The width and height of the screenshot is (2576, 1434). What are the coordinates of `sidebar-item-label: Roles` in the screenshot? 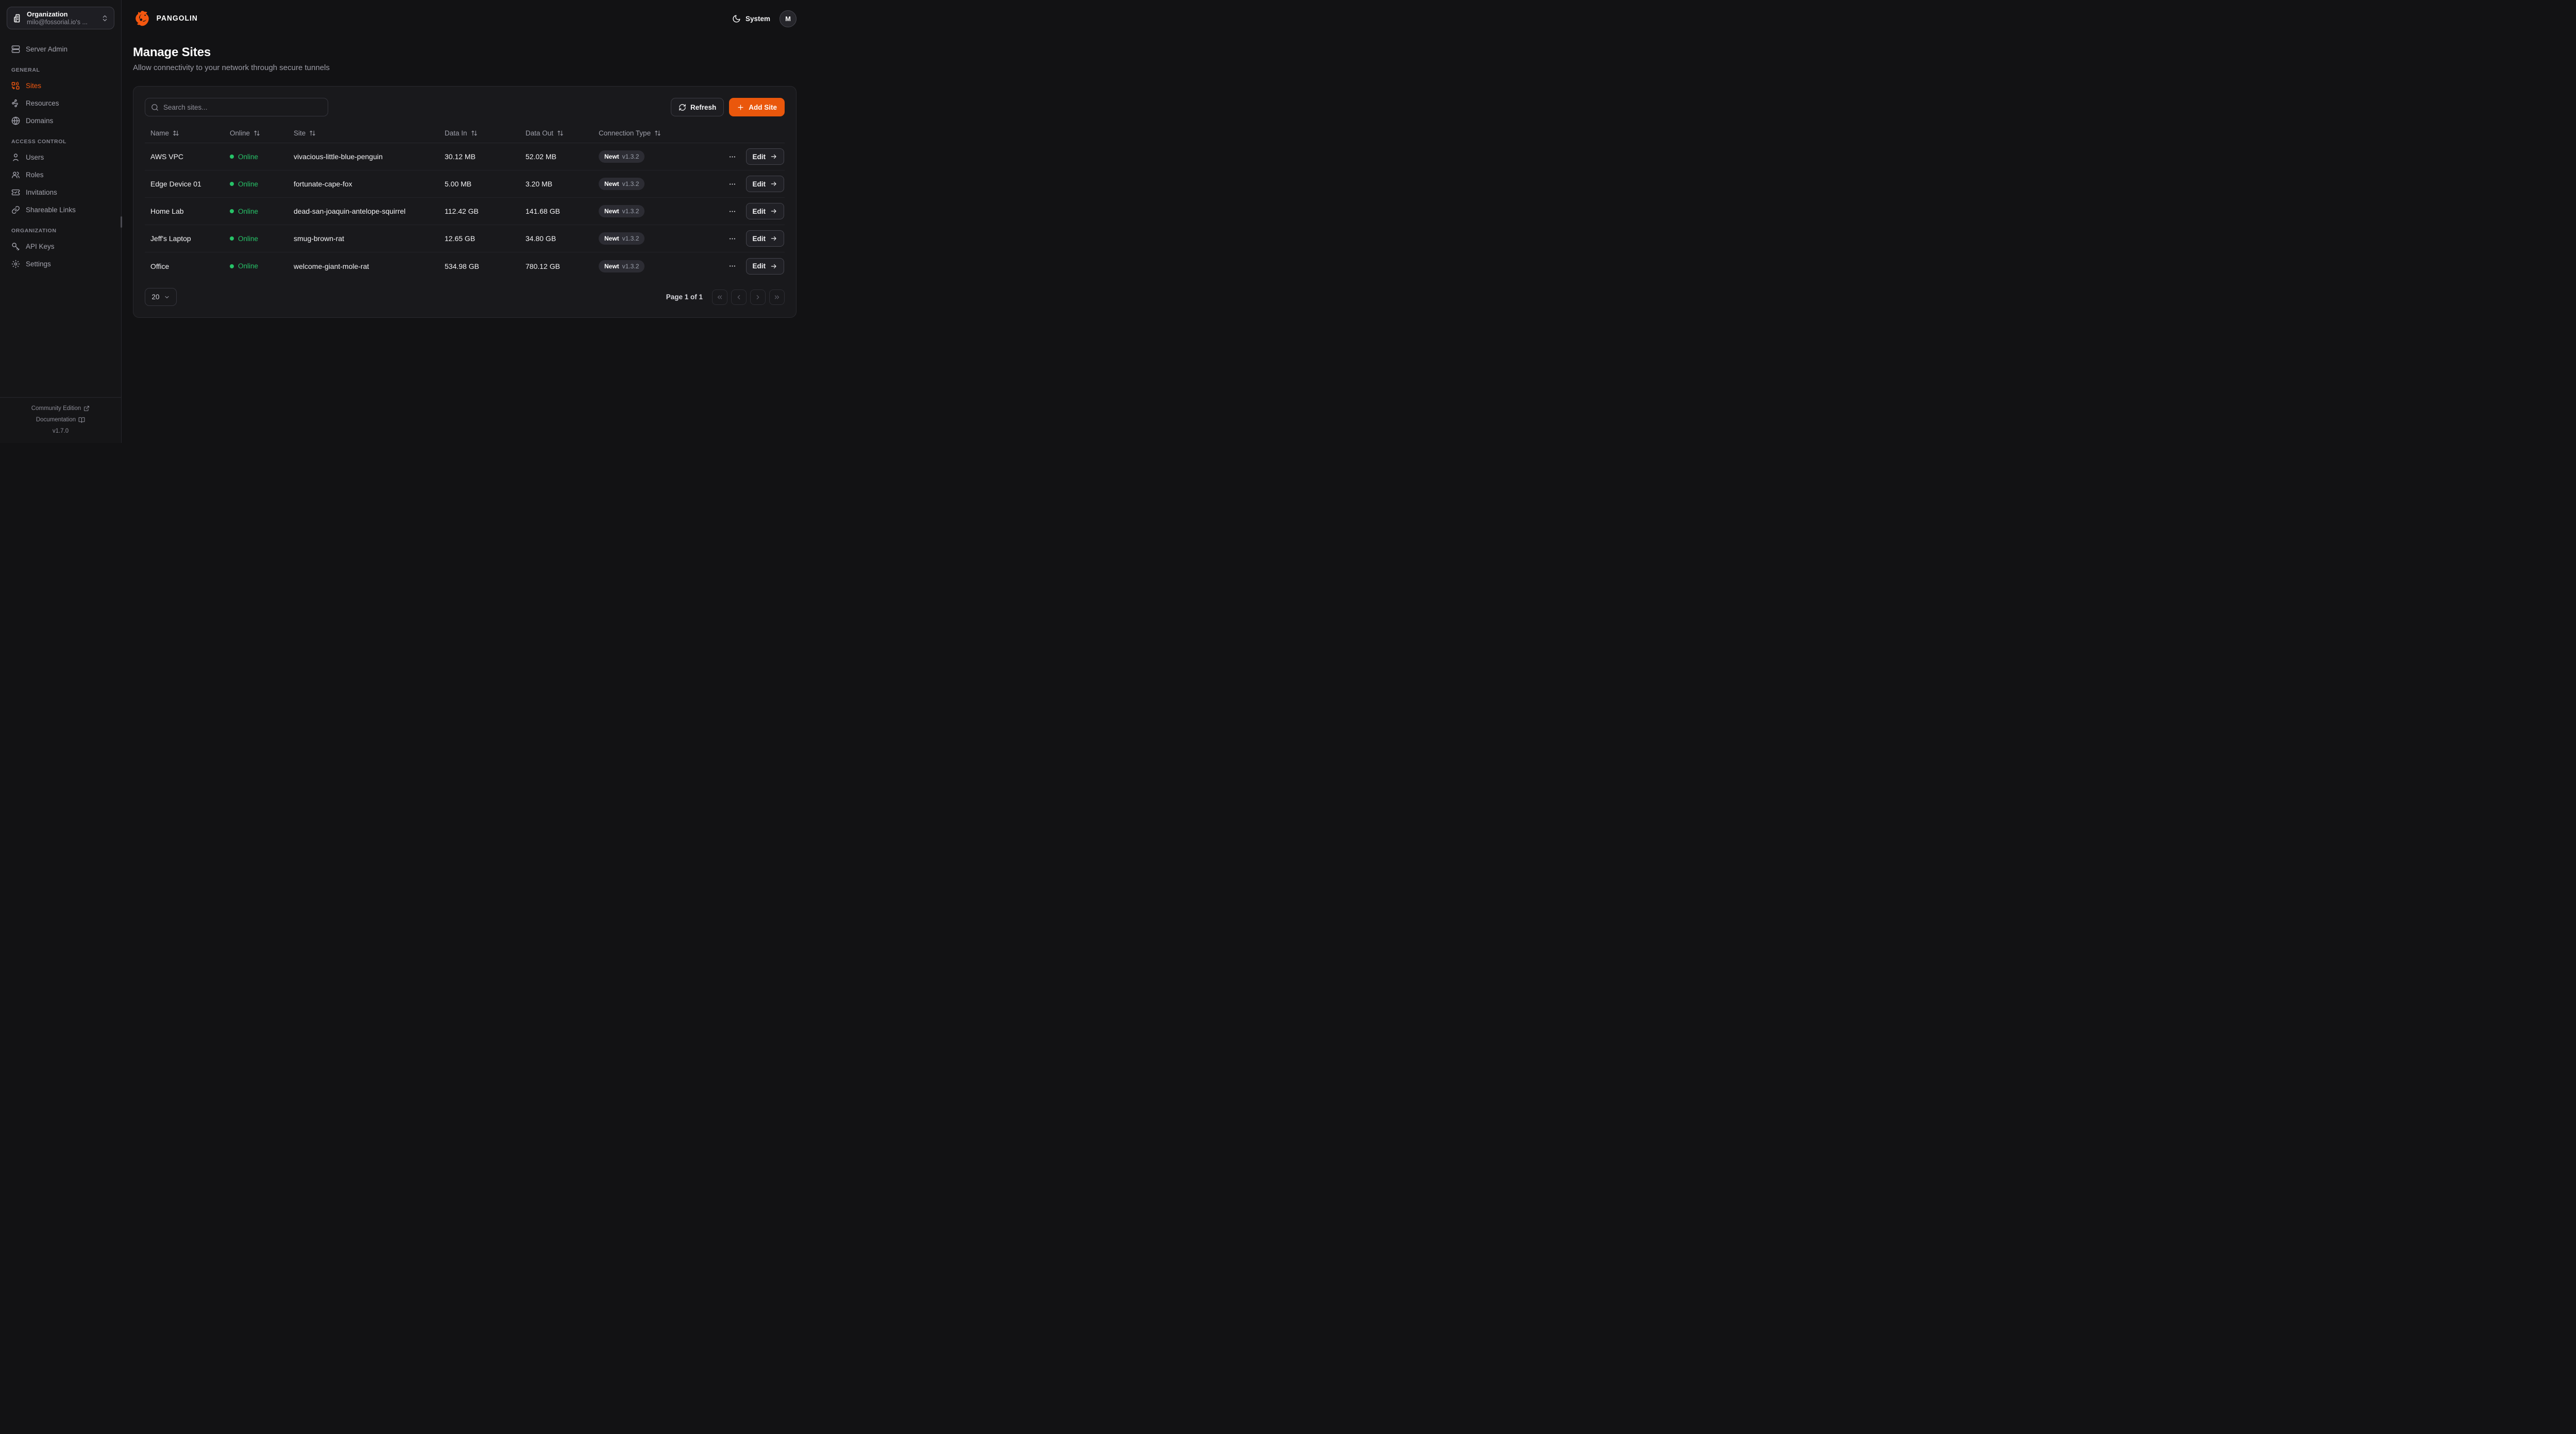 It's located at (35, 174).